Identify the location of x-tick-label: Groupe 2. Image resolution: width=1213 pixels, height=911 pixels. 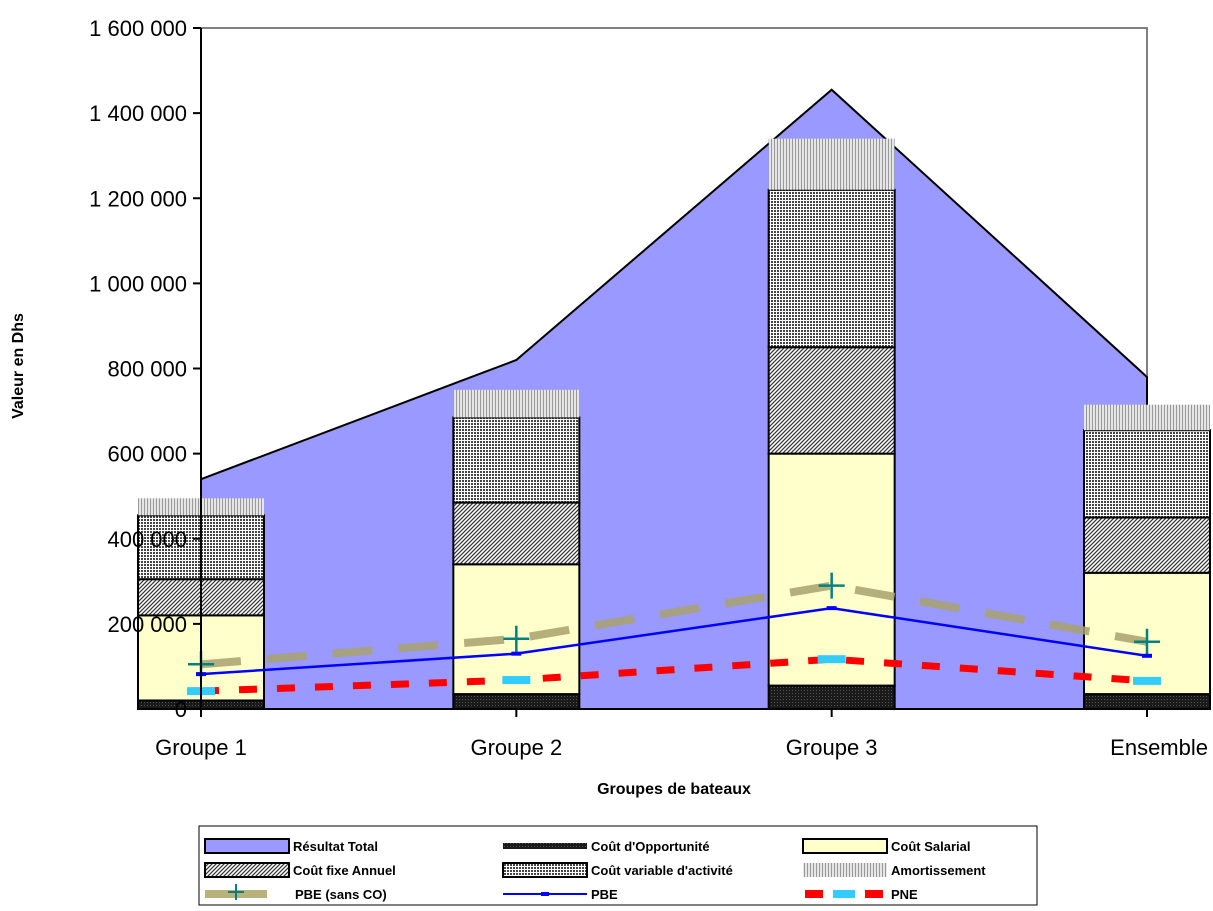
(516, 747).